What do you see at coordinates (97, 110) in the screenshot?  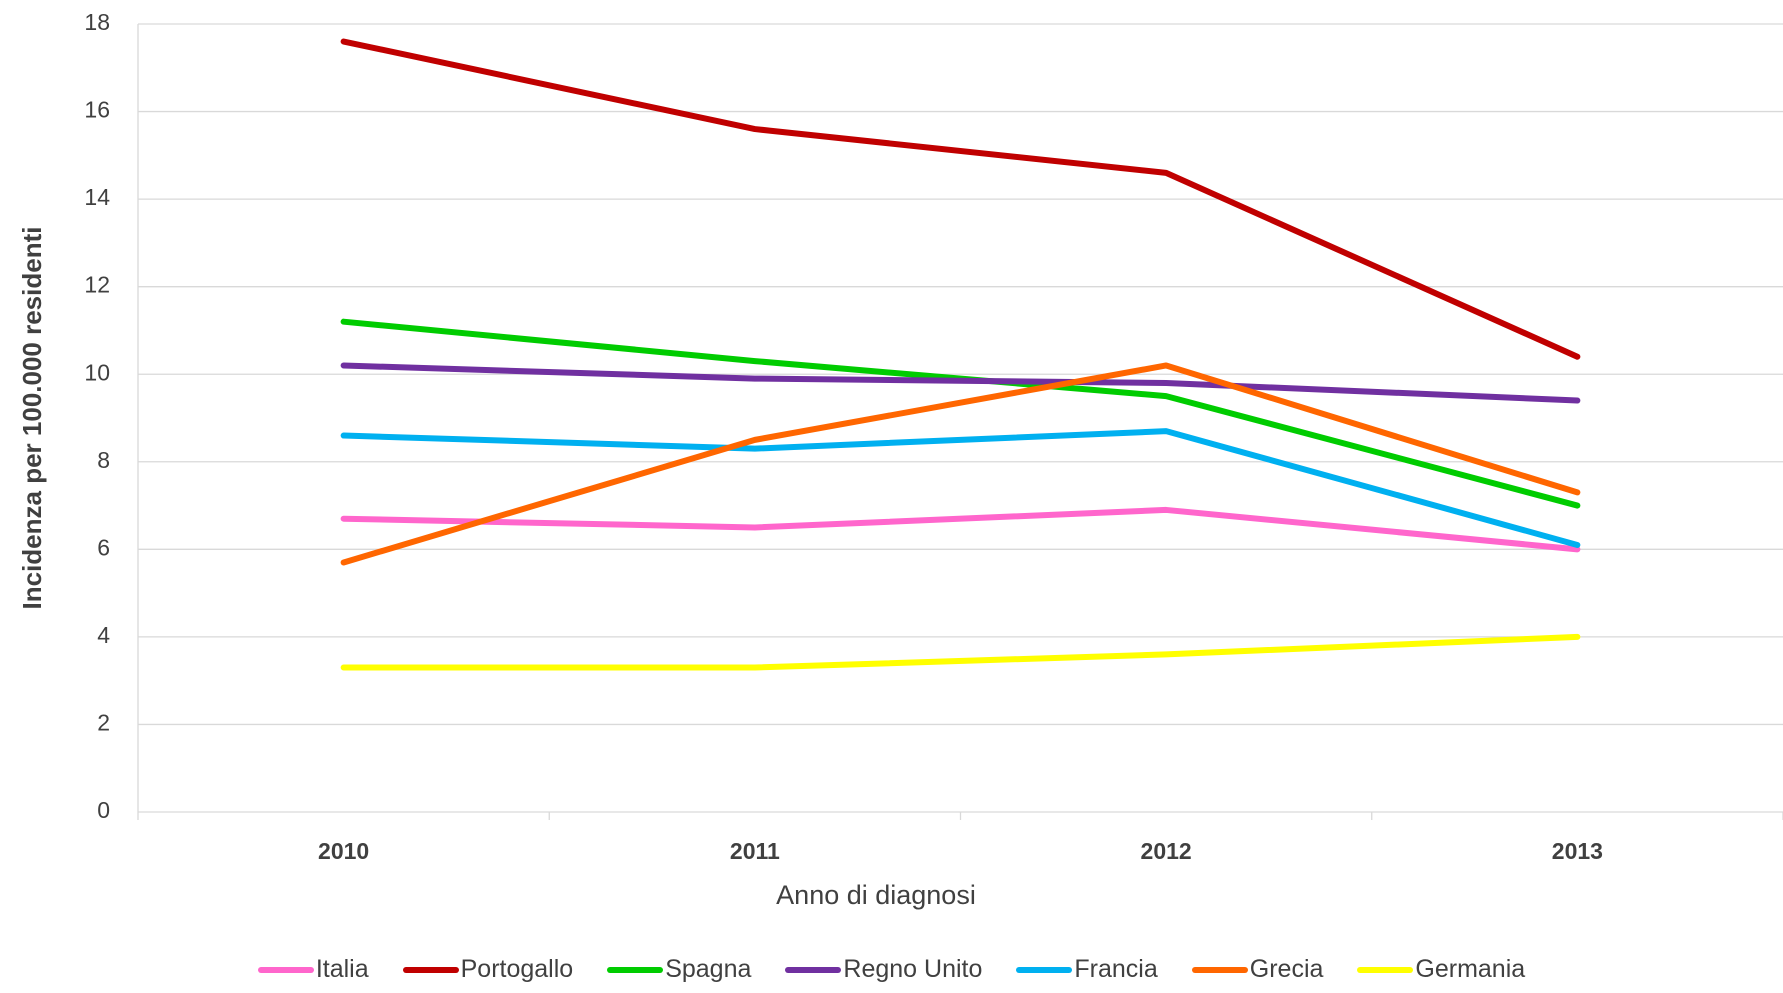 I see `y-tick-label: 16` at bounding box center [97, 110].